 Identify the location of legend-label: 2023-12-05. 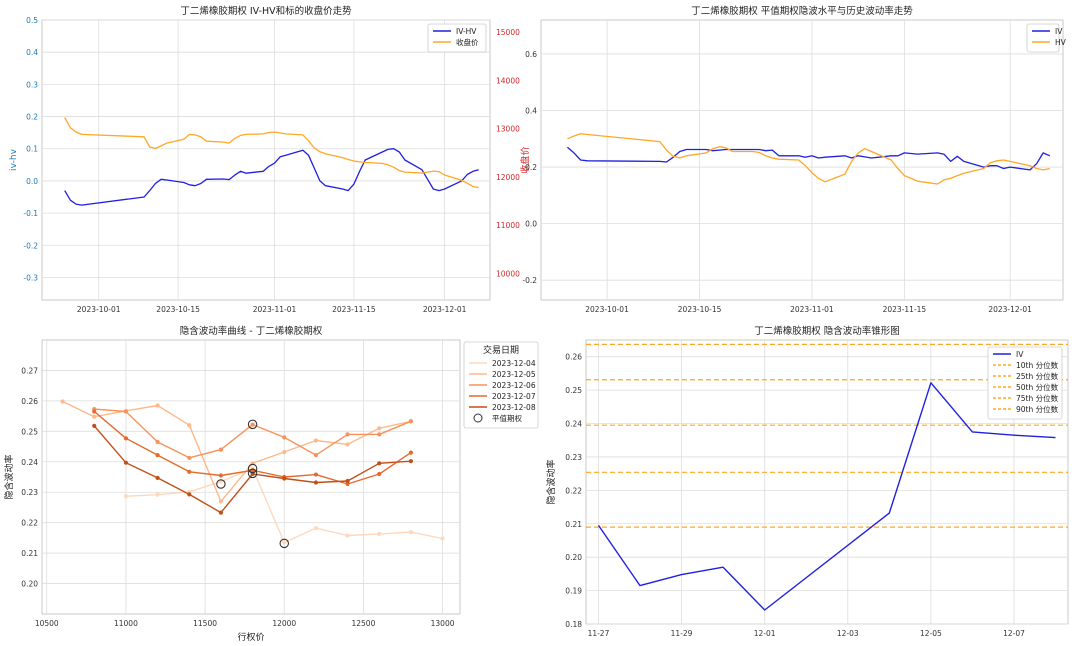
(514, 374).